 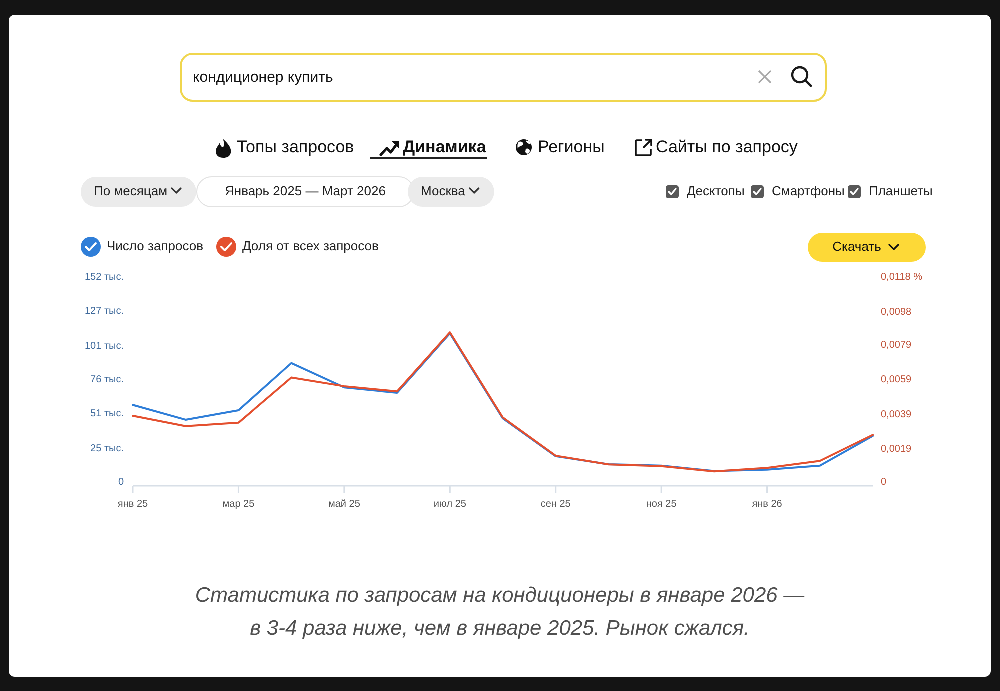 What do you see at coordinates (896, 312) in the screenshot?
I see `y2-tick-label: 0,0098` at bounding box center [896, 312].